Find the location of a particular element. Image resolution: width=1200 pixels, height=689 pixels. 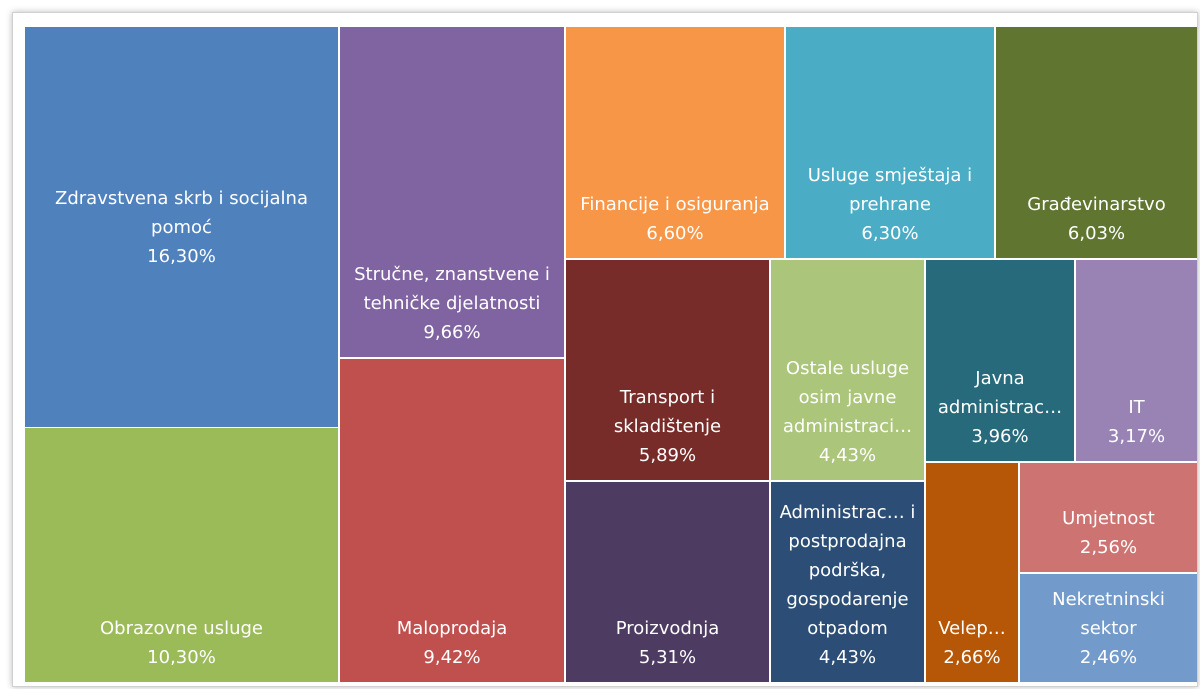

tile-value-label: 3,17% is located at coordinates (1136, 436).